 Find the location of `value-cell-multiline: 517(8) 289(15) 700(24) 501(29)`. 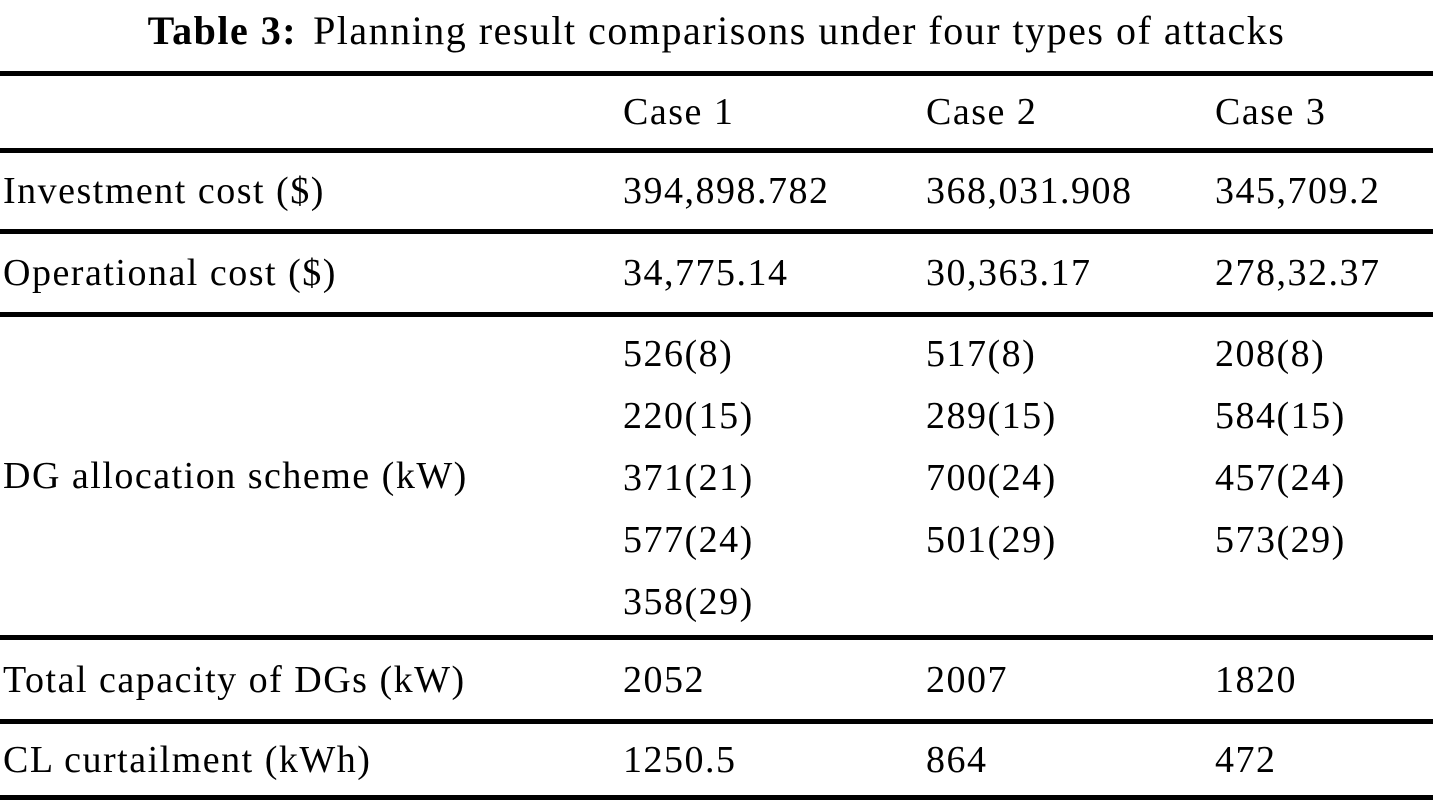

value-cell-multiline: 517(8) 289(15) 700(24) 501(29) is located at coordinates (1067, 476).